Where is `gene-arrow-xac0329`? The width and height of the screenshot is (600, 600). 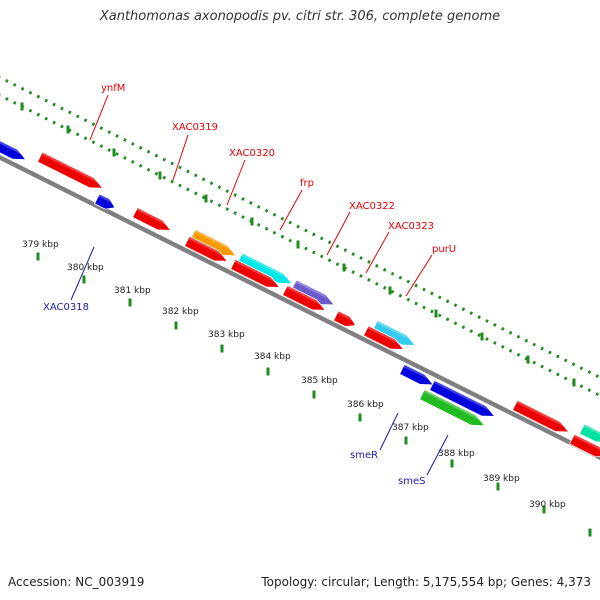
gene-arrow-xac0329 is located at coordinates (589, 433).